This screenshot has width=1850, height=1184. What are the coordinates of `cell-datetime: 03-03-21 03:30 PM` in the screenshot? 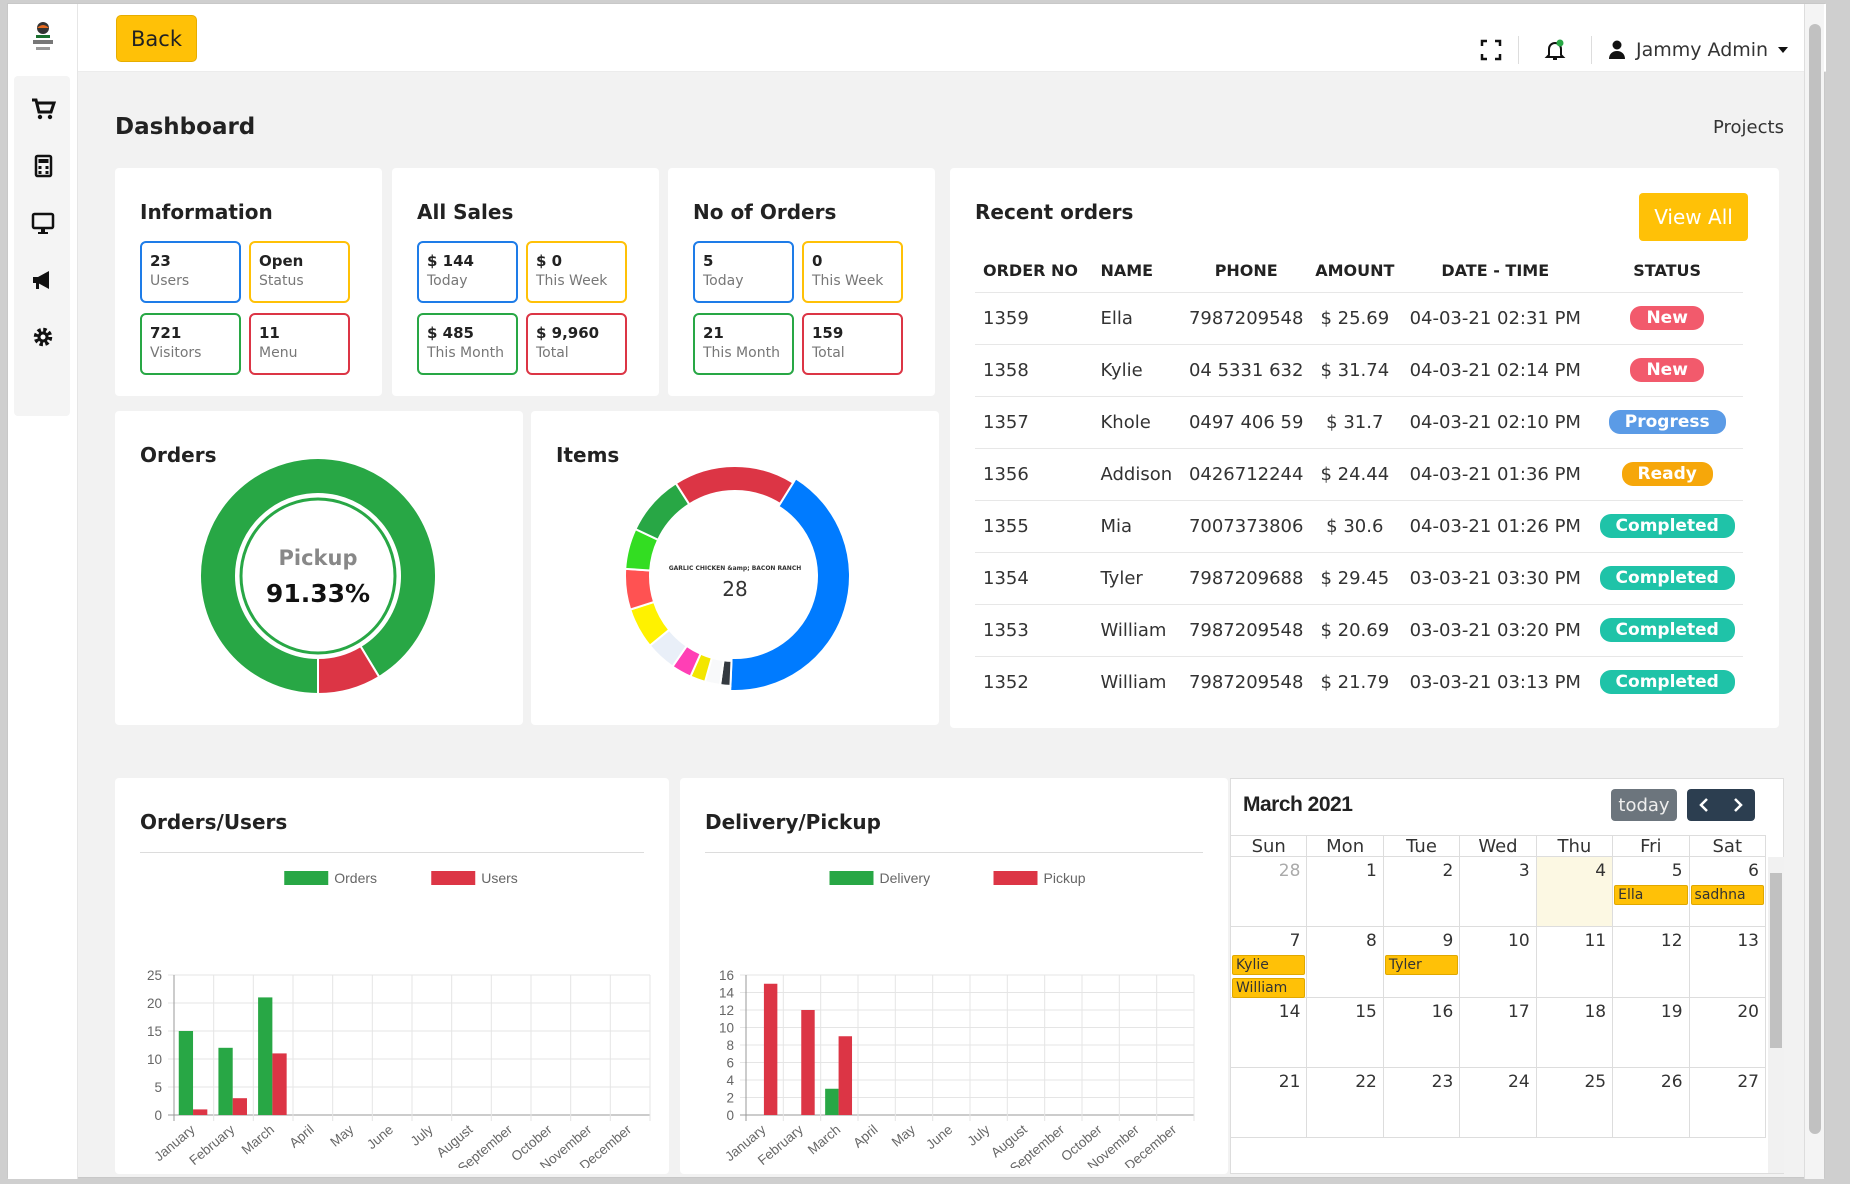 It's located at (1495, 577).